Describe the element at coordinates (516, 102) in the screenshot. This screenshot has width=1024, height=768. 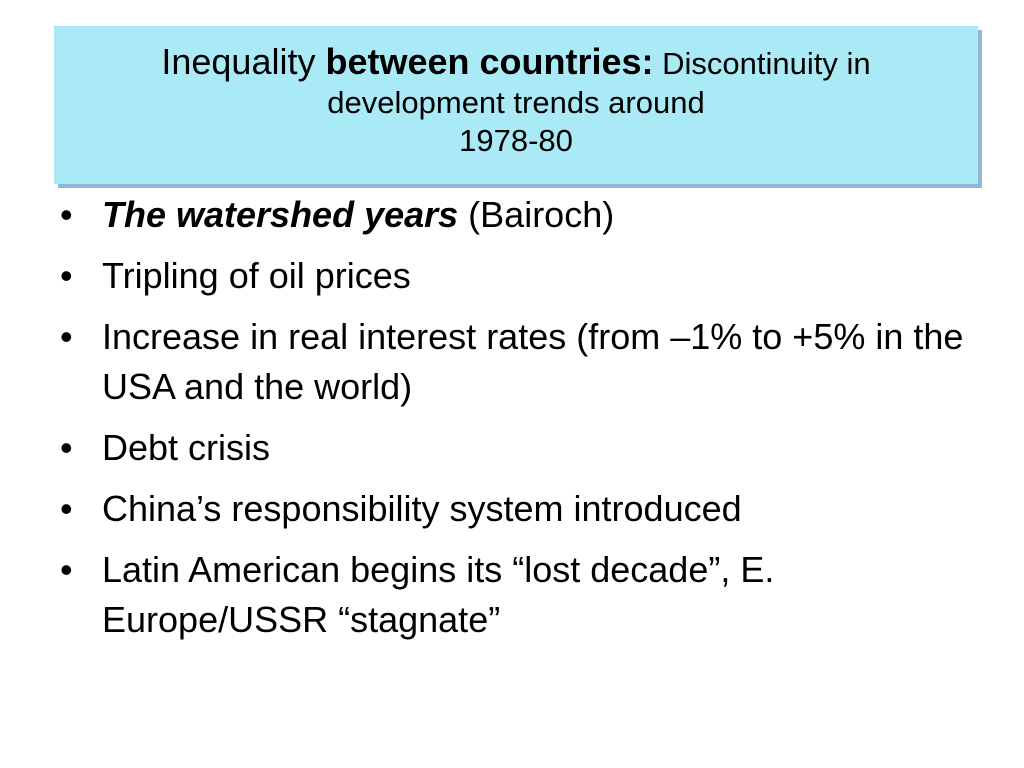
I see `title-line-2: development trends around` at that location.